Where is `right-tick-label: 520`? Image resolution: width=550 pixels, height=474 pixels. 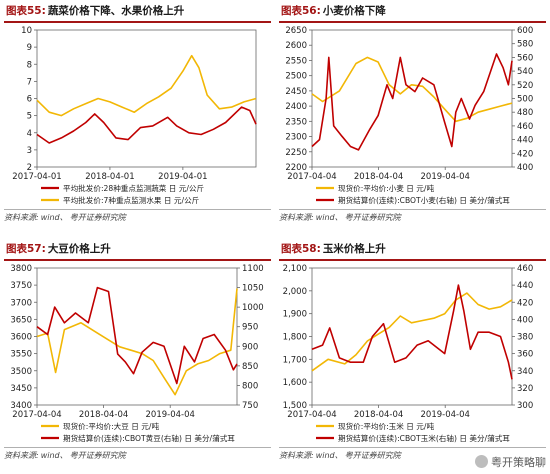
right-tick-label: 520 is located at coordinates (525, 86).